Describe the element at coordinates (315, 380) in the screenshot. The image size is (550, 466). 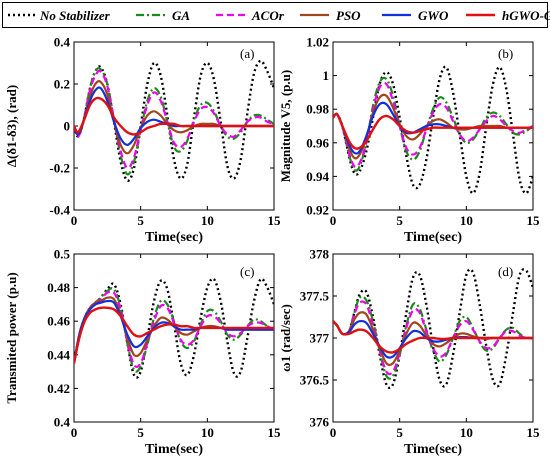
I see `y-tick-label: 376.5` at that location.